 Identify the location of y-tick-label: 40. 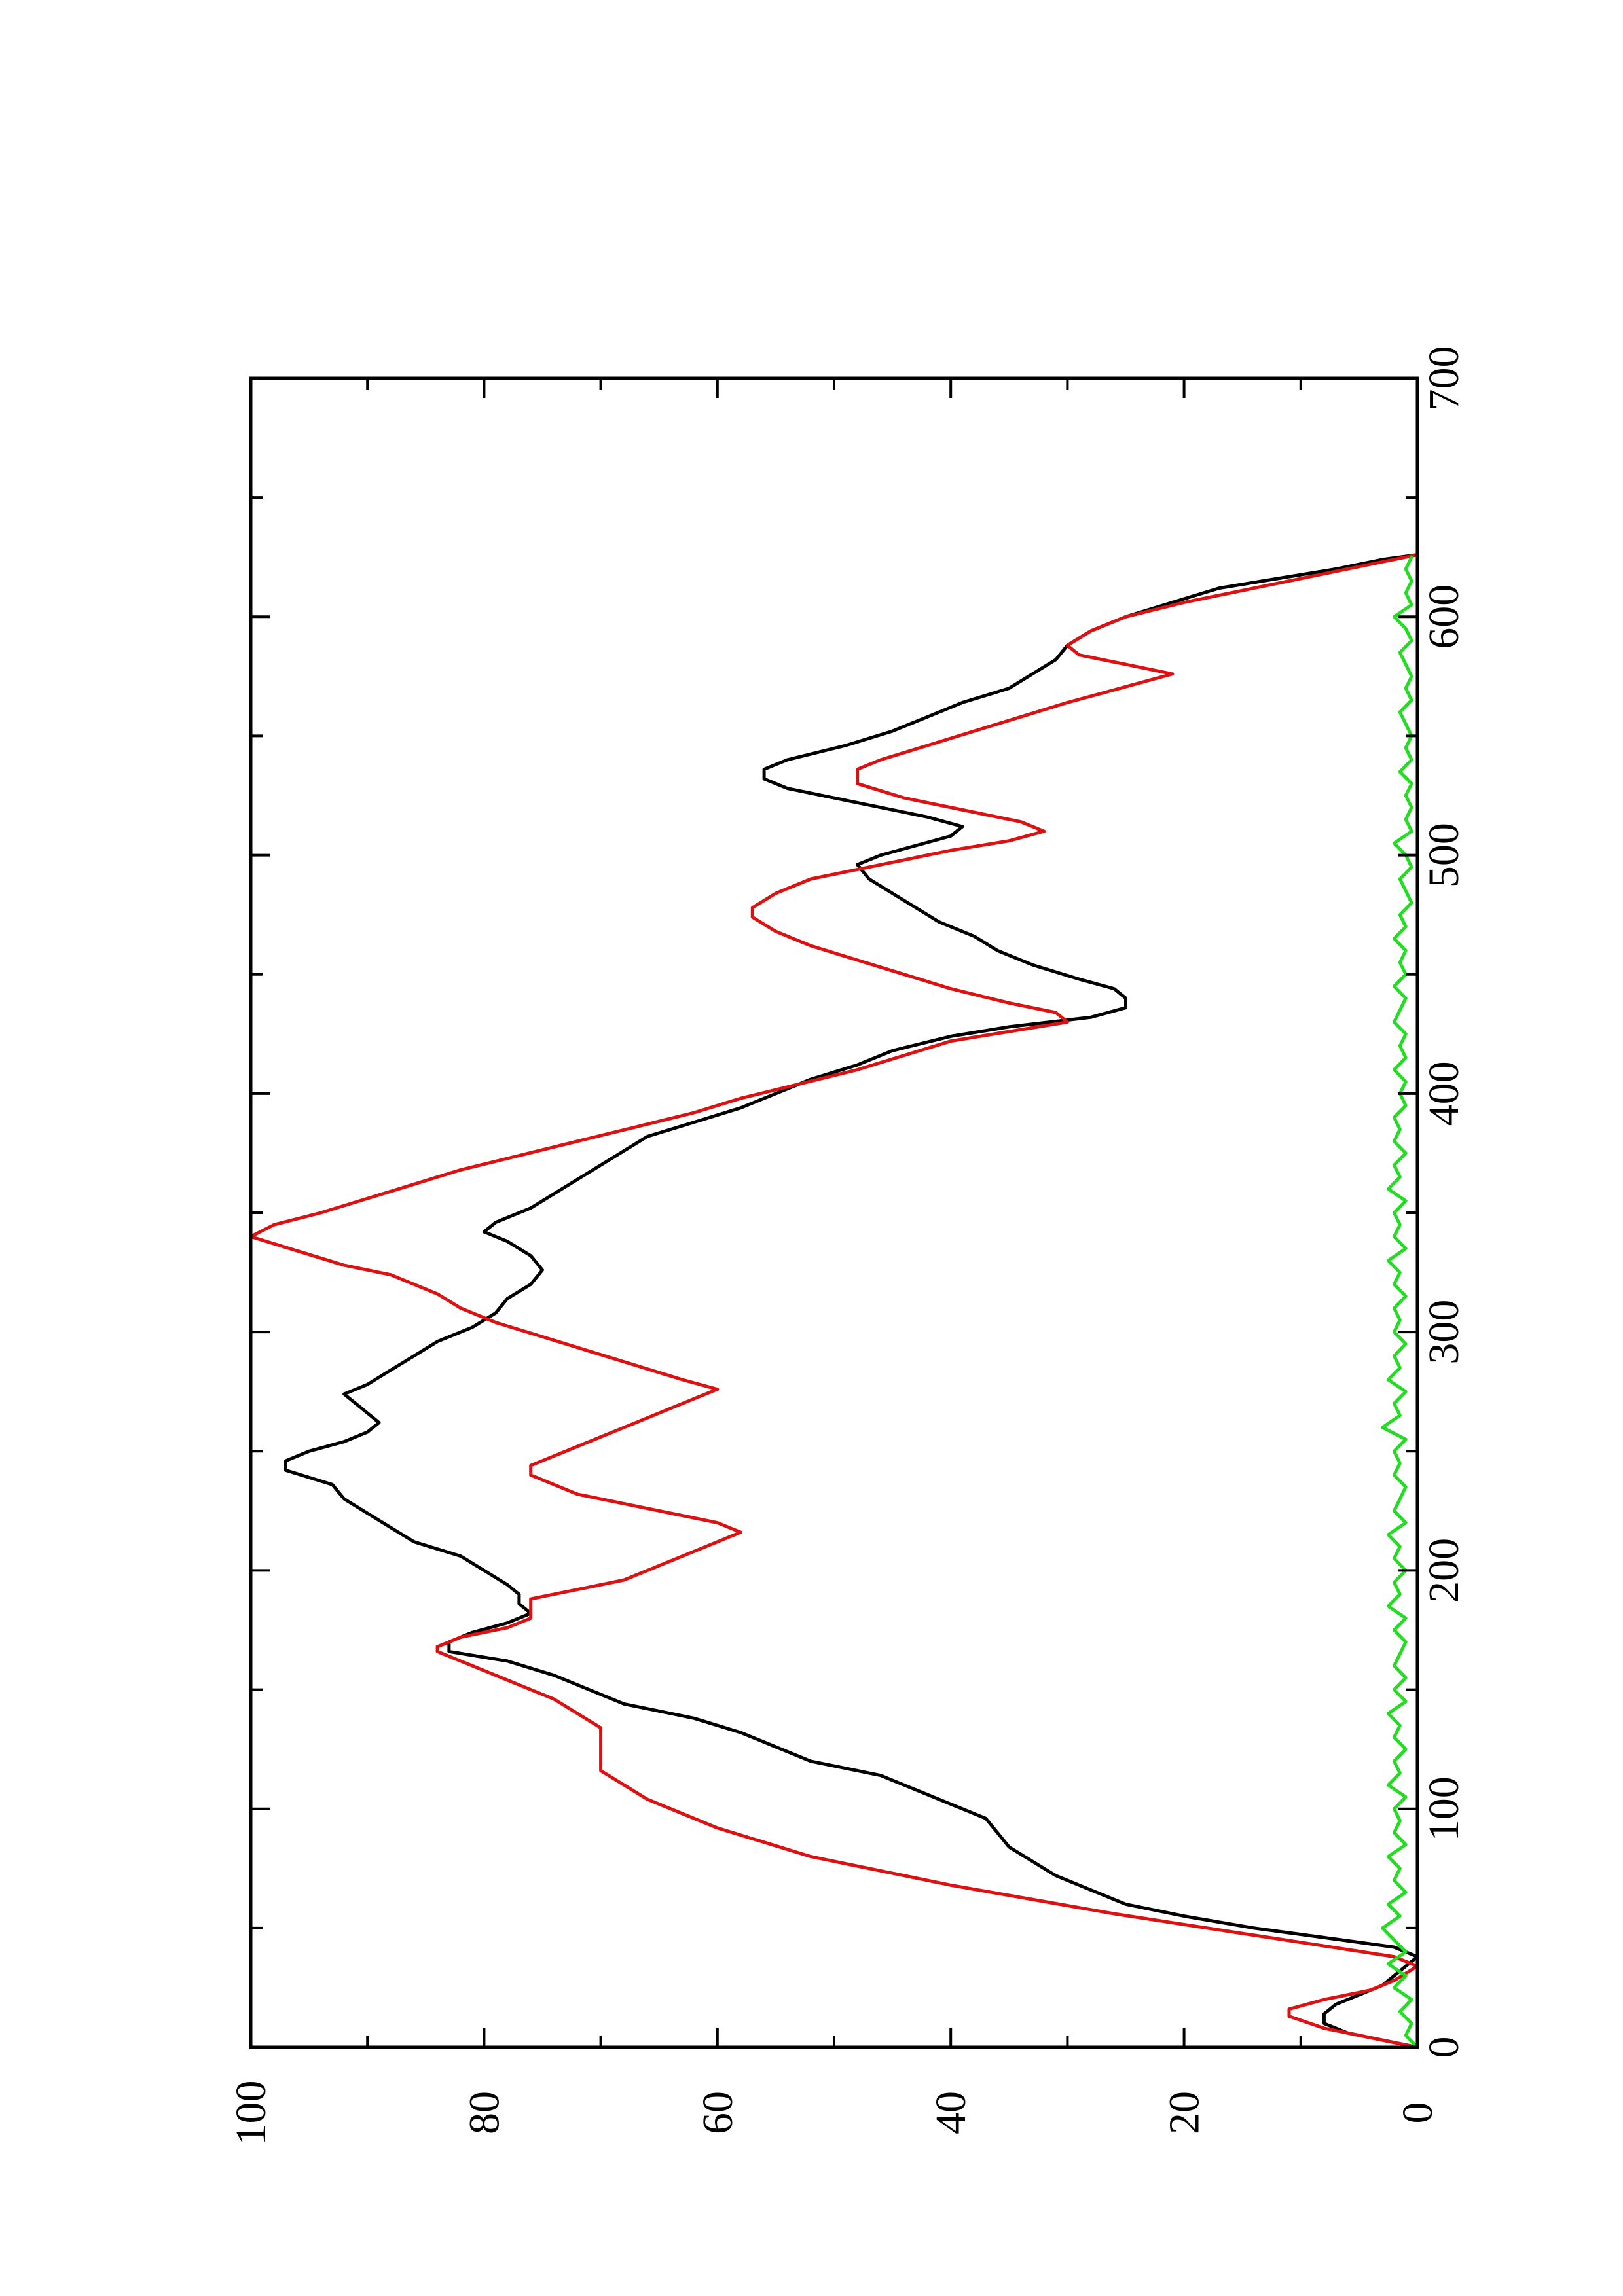
(951, 2112).